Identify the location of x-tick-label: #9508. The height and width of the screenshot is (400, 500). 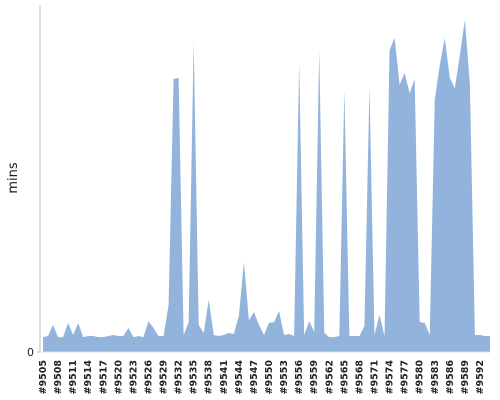
(58, 377).